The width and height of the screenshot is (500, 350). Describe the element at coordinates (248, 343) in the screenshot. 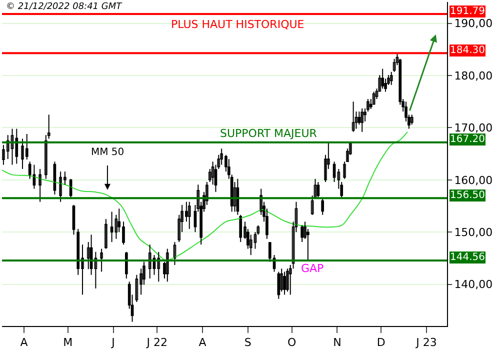

I see `x-tick-label: S` at that location.